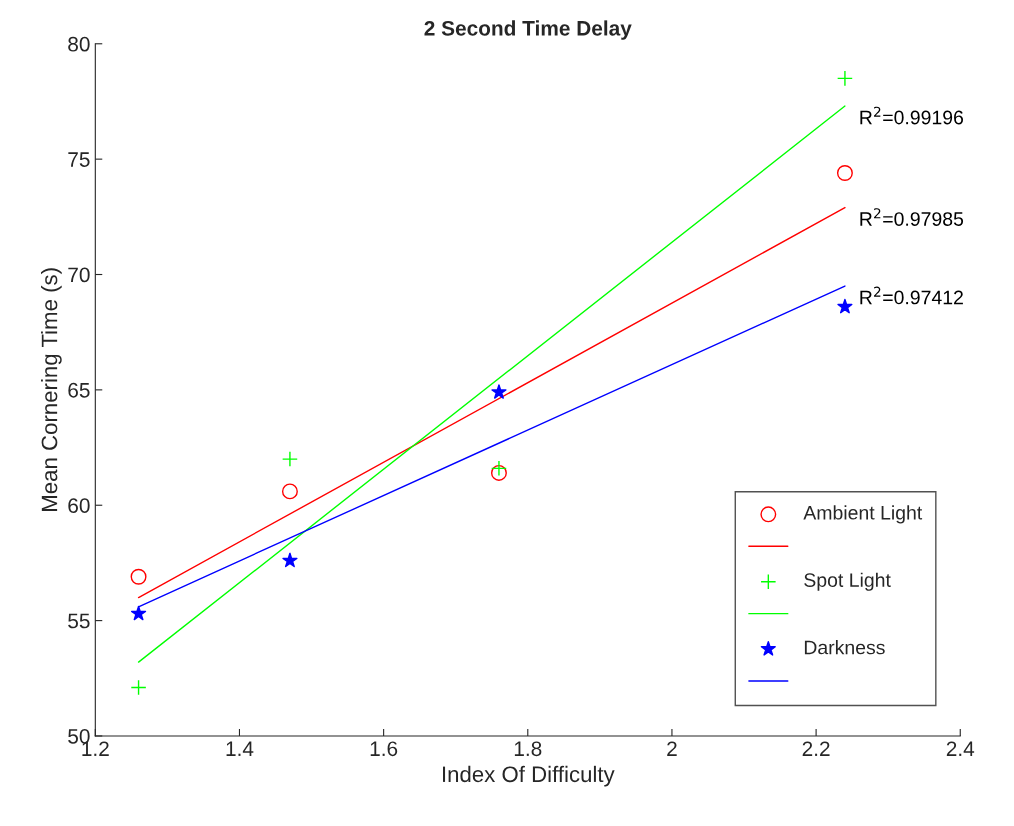 The image size is (1014, 826). I want to click on y-tick-label: 80, so click(79, 44).